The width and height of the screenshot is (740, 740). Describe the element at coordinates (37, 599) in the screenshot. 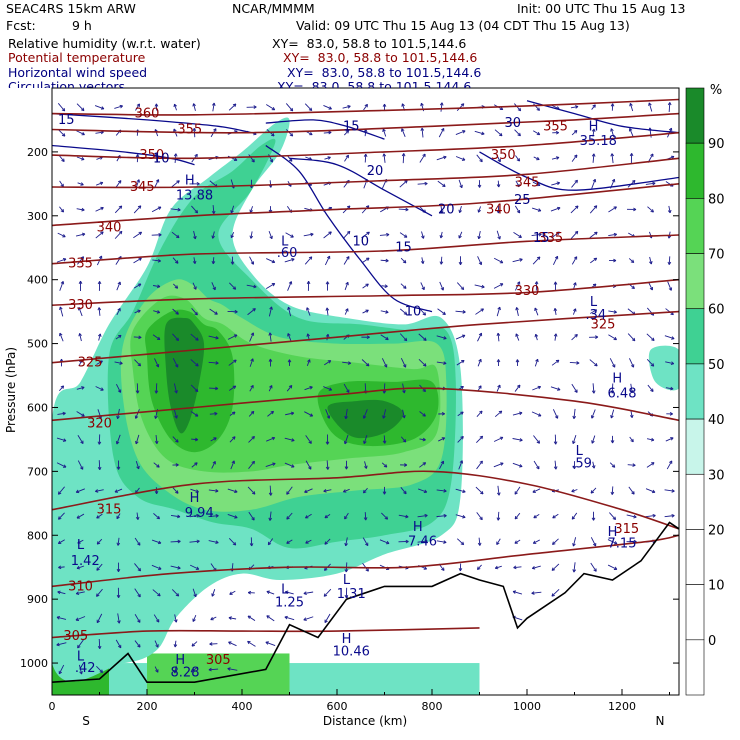

I see `y-tick-label-7: 900` at that location.